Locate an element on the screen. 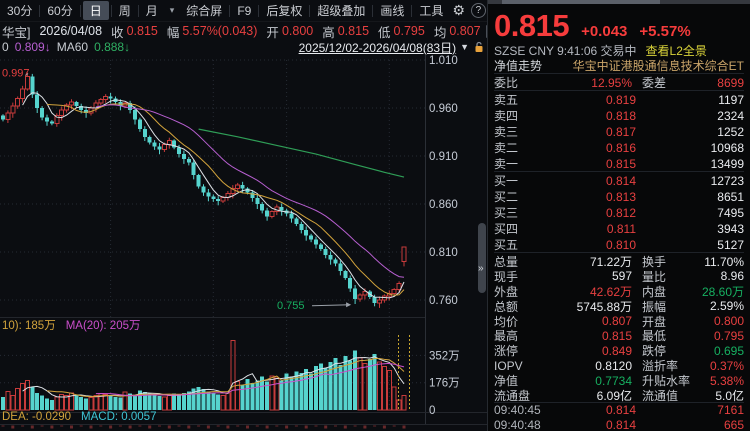 The image size is (750, 431). period-tab-4: 月 is located at coordinates (151, 11).